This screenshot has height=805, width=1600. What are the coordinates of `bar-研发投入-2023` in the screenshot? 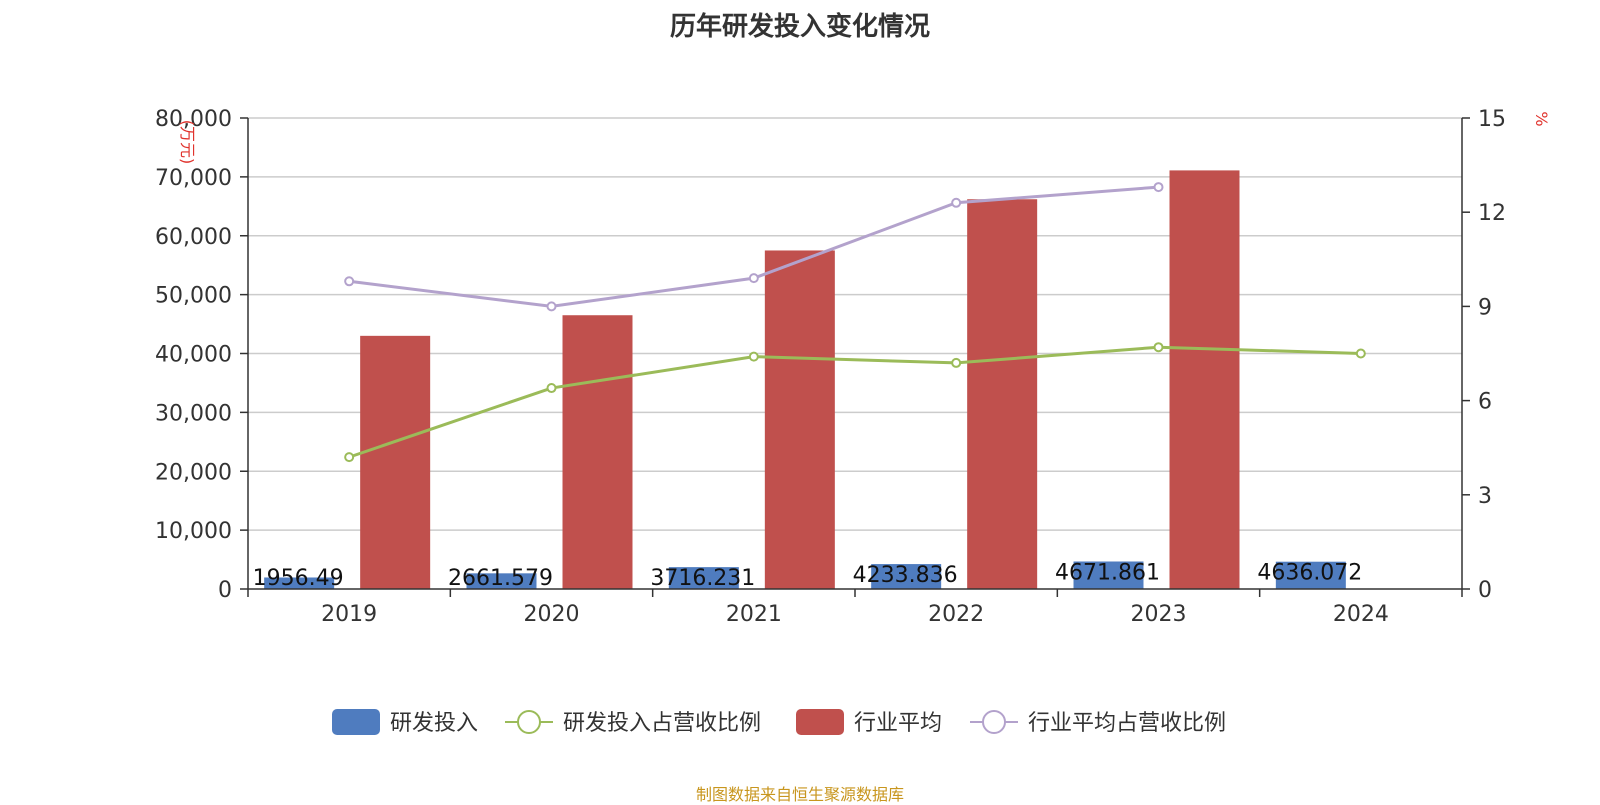 It's located at (1108, 575).